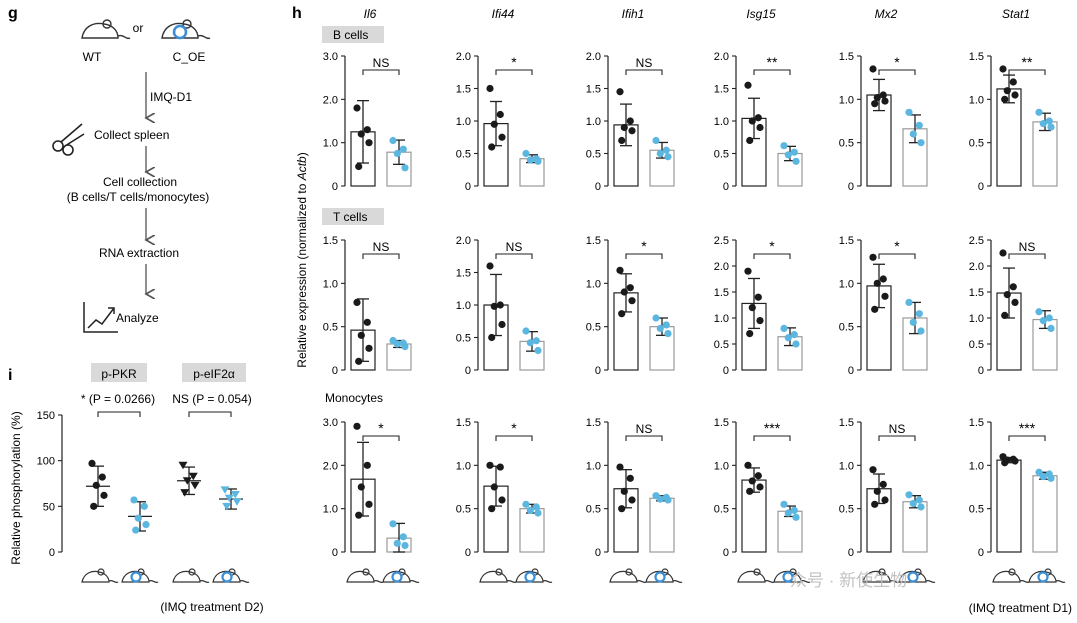 This screenshot has height=623, width=1077. I want to click on axis-coe-mouse-icon-5-tail, so click(1060, 581).